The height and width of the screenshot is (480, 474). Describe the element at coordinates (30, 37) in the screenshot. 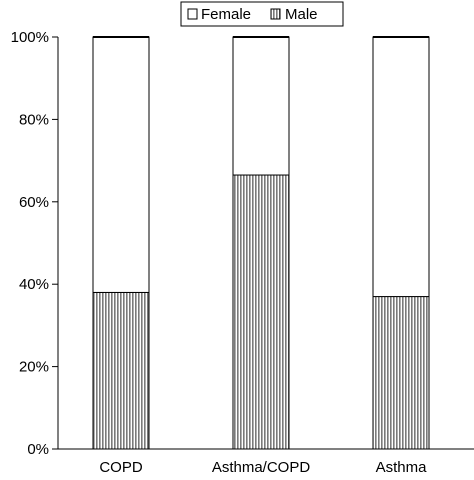

I see `y-tick-label: 100%` at that location.